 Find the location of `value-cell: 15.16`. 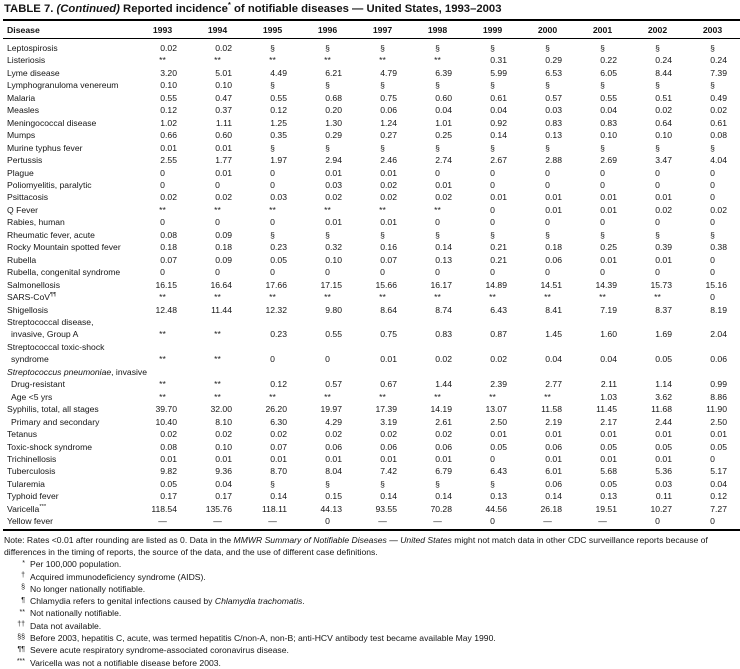

value-cell: 15.16 is located at coordinates (716, 284).